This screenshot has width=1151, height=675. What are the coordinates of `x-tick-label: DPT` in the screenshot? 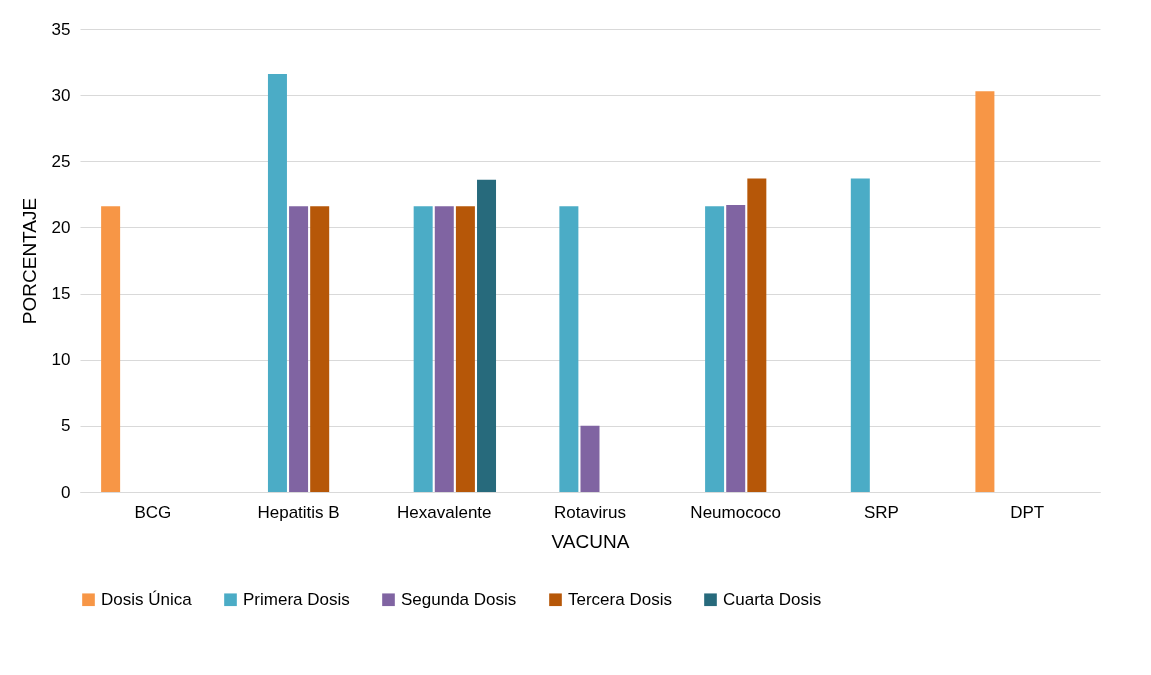 It's located at (1027, 512).